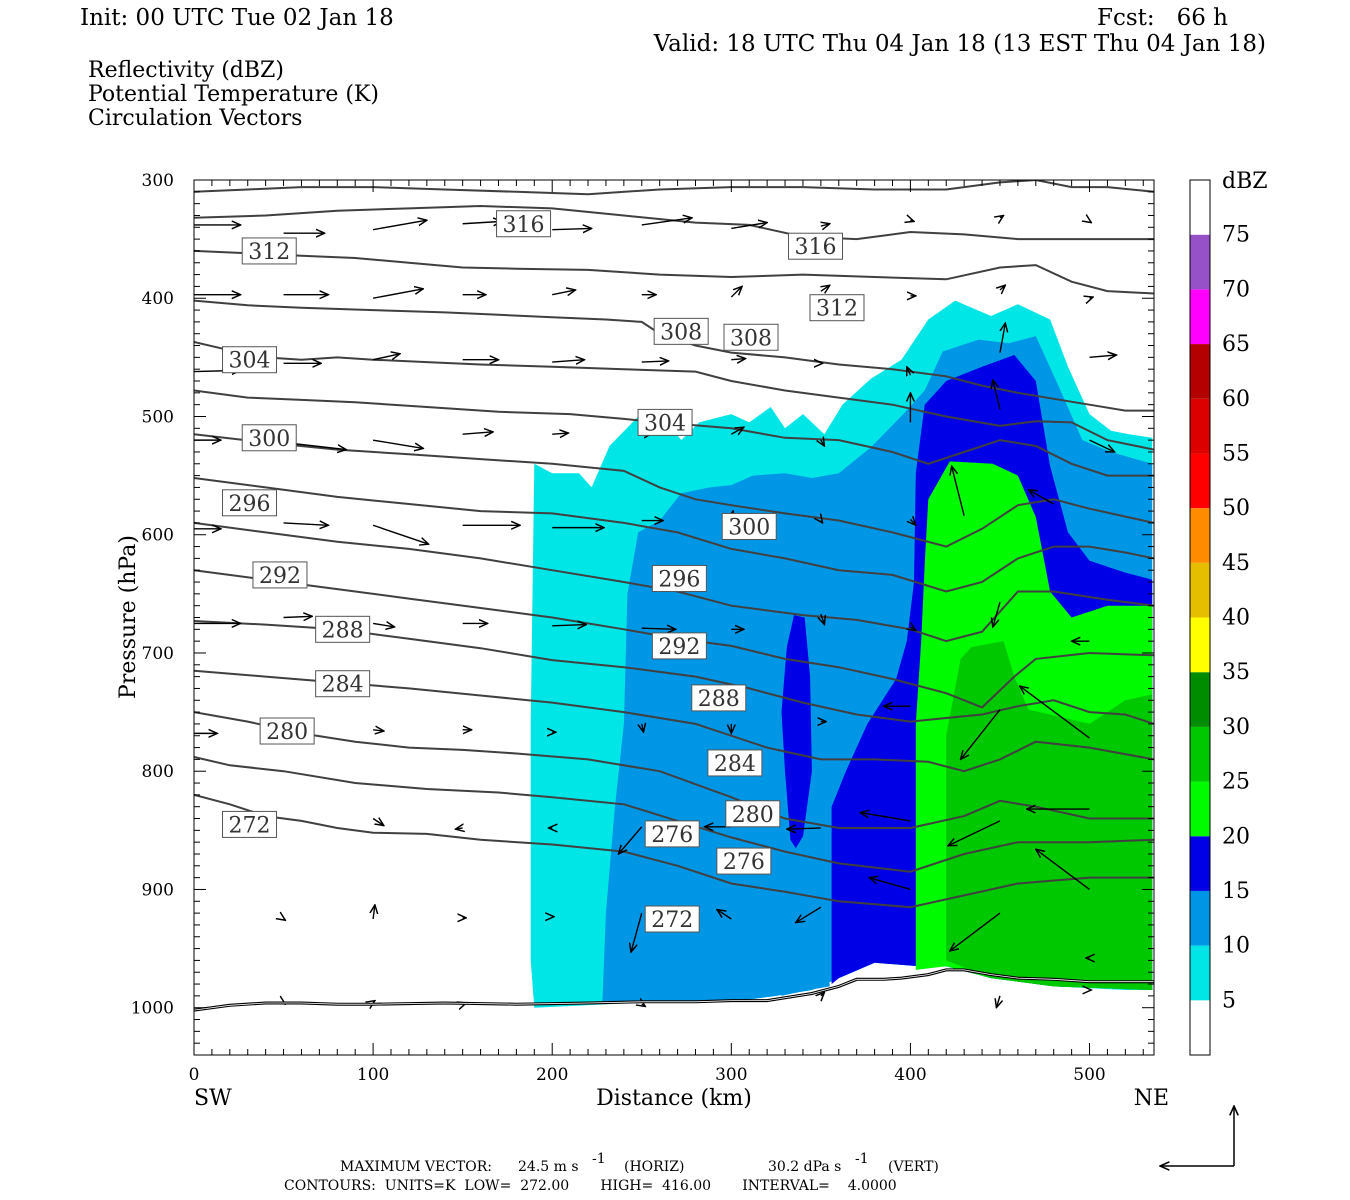  I want to click on y-tick-label: 1000, so click(152, 1009).